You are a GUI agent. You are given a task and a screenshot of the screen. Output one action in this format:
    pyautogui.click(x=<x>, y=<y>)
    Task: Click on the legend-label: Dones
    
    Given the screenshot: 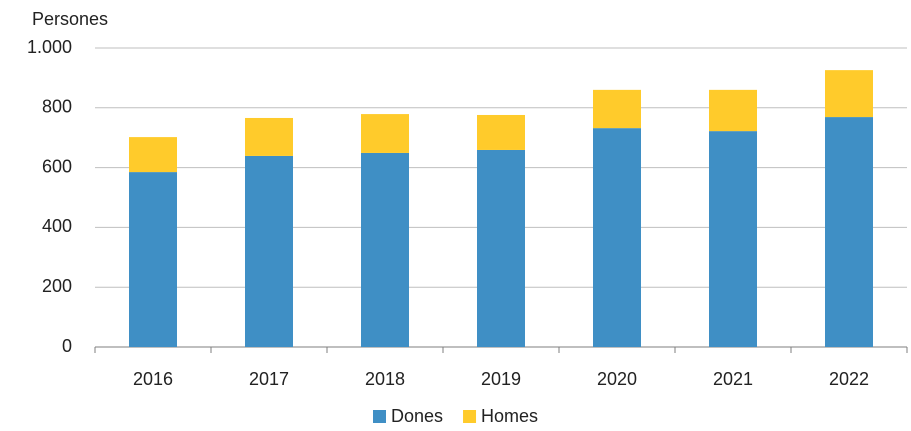 What is the action you would take?
    pyautogui.click(x=417, y=416)
    